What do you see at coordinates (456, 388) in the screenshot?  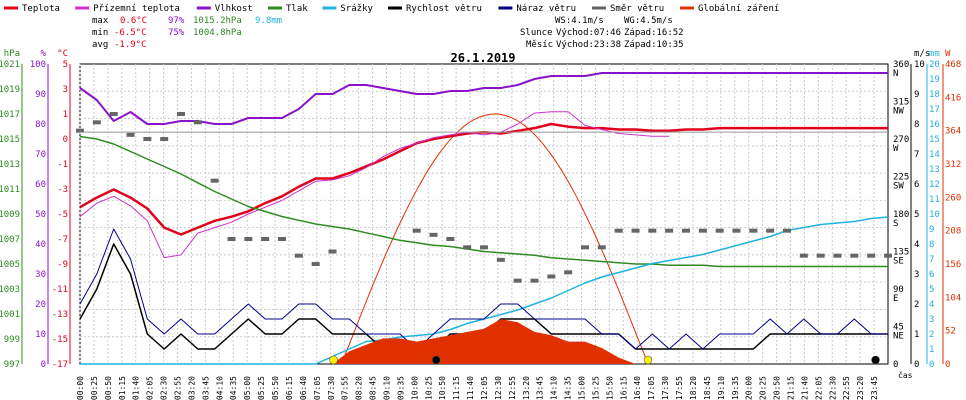 I see `x-tick-label: 11:15` at bounding box center [456, 388].